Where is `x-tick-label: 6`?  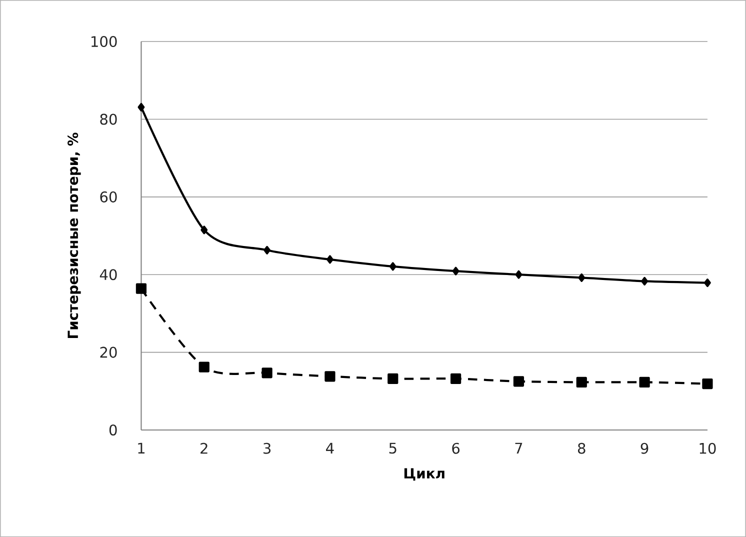 x-tick-label: 6 is located at coordinates (456, 448).